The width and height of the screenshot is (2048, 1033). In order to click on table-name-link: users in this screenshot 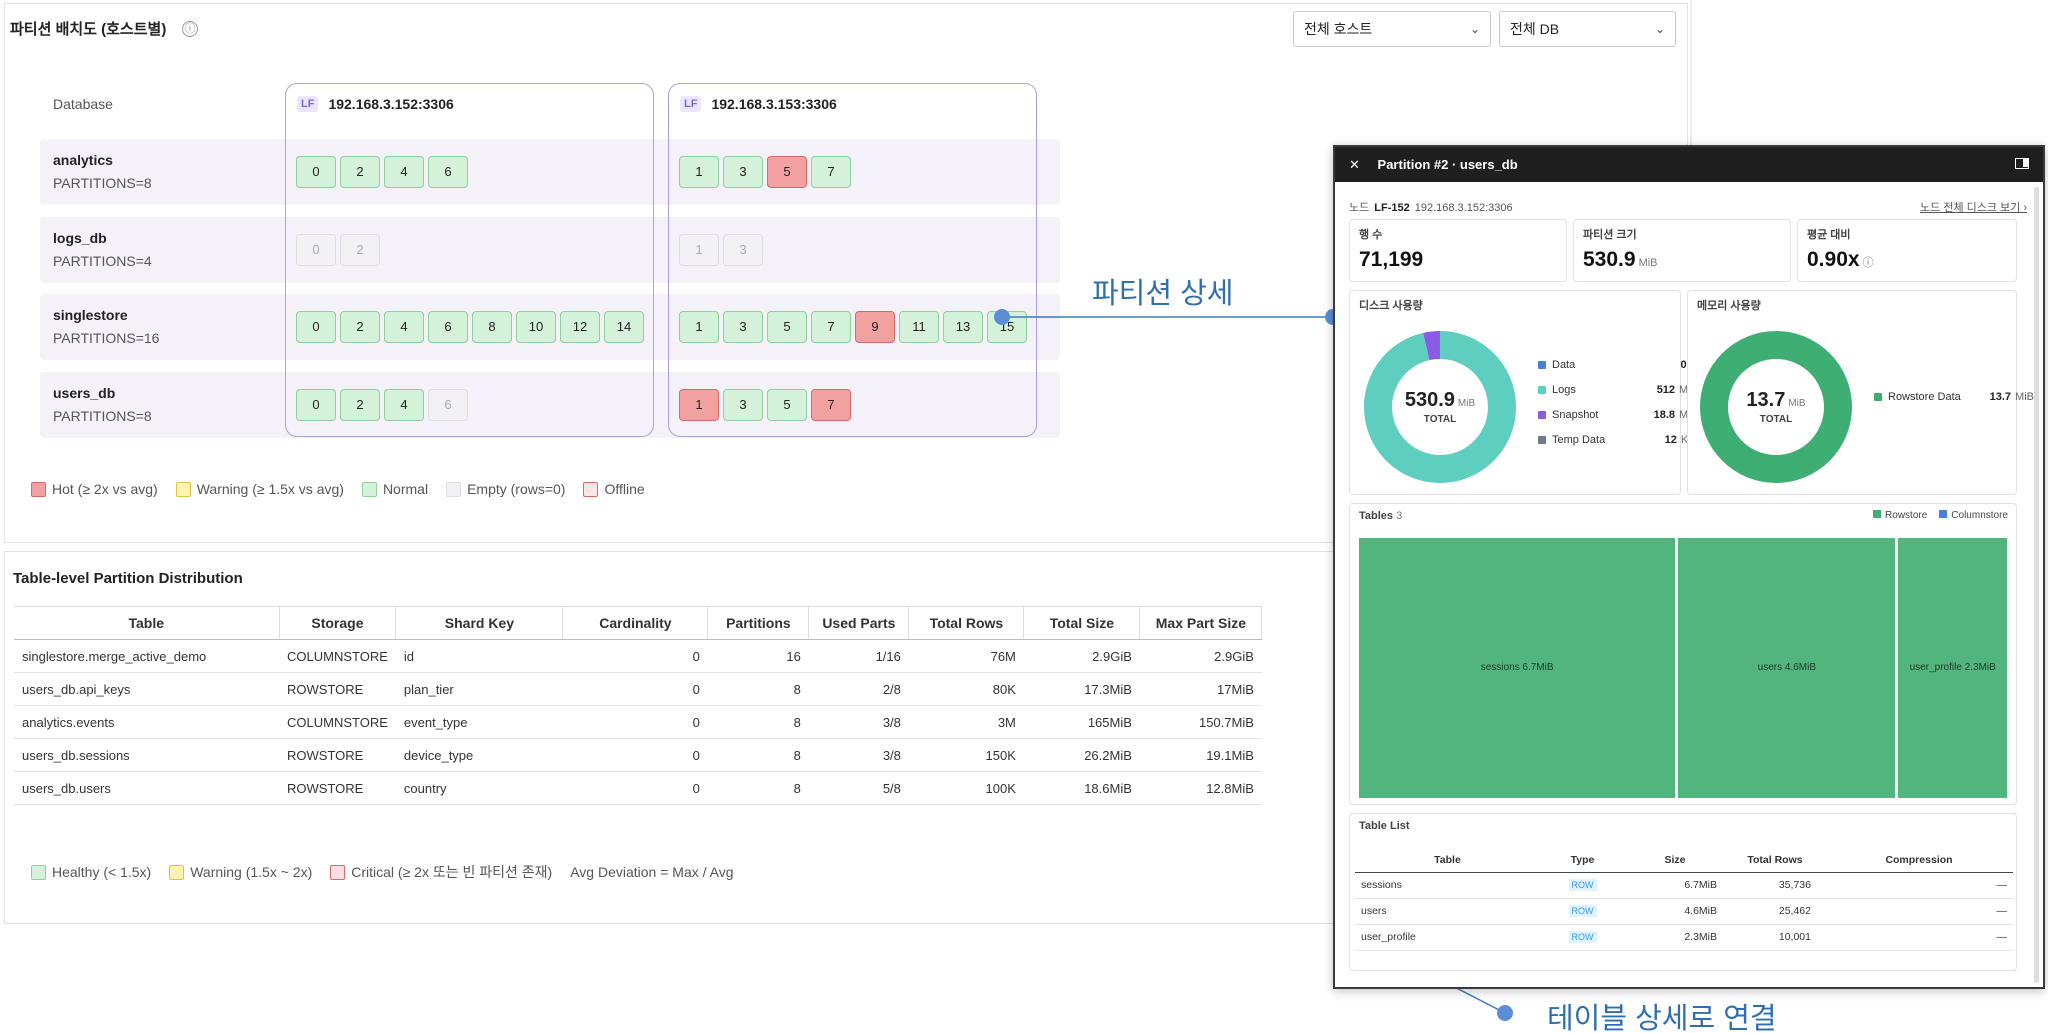, I will do `click(1447, 911)`.